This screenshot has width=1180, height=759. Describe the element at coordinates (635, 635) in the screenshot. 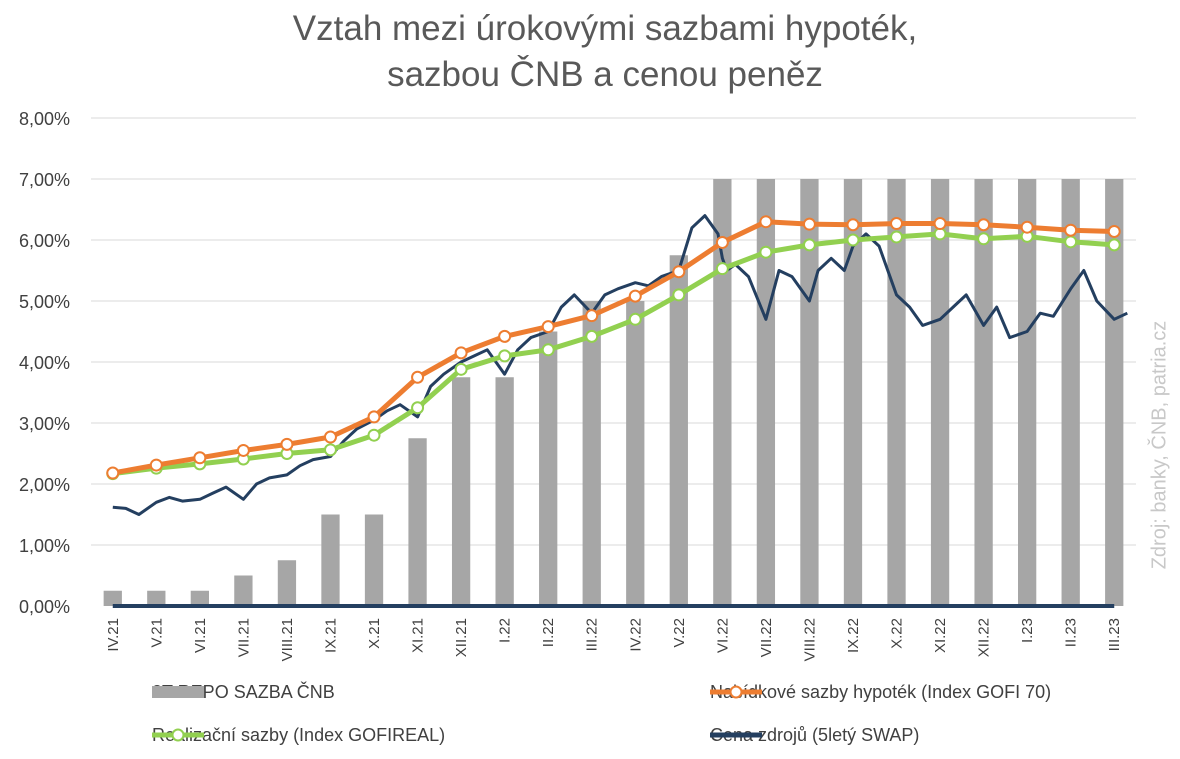

I see `x-tick-label: IV.22` at that location.